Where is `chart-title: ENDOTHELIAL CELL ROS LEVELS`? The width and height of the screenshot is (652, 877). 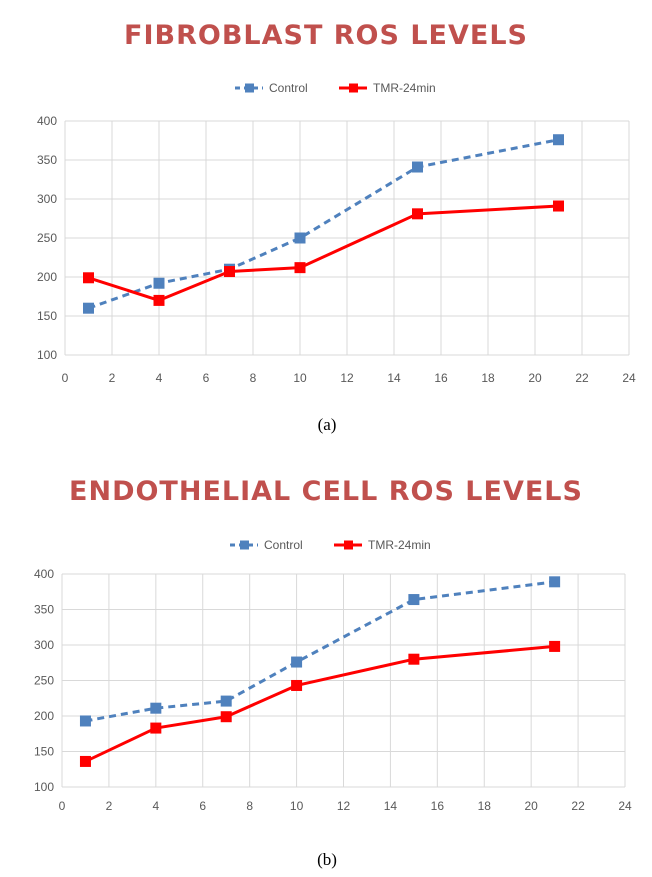 chart-title: ENDOTHELIAL CELL ROS LEVELS is located at coordinates (326, 491).